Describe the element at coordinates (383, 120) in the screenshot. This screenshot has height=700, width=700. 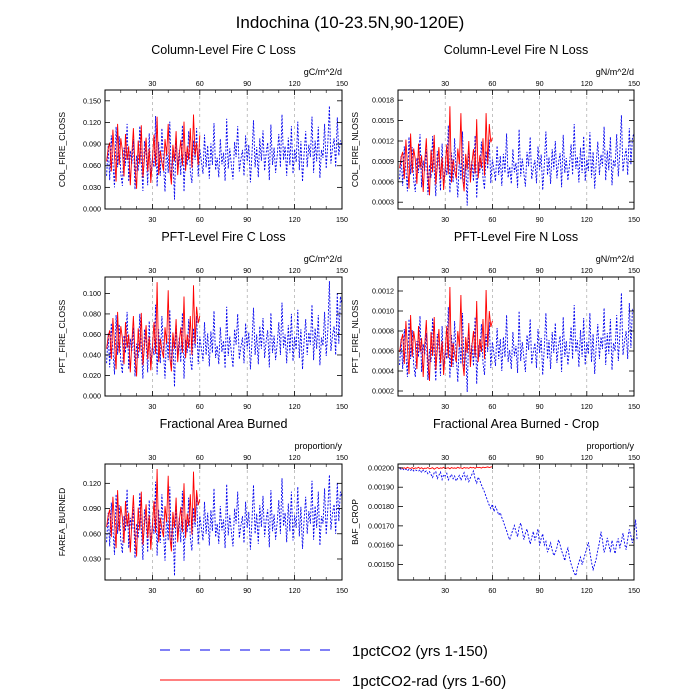
I see `y-tick-label: 0.0015` at that location.